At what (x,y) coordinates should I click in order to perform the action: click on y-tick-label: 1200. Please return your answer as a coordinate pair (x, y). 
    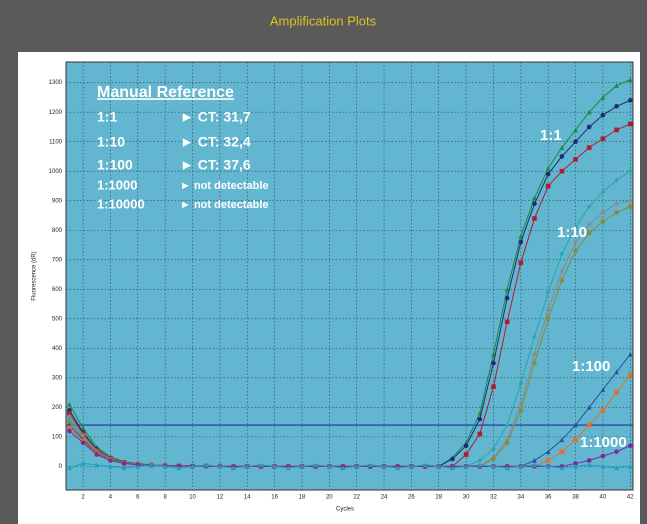
    Looking at the image, I should click on (56, 113).